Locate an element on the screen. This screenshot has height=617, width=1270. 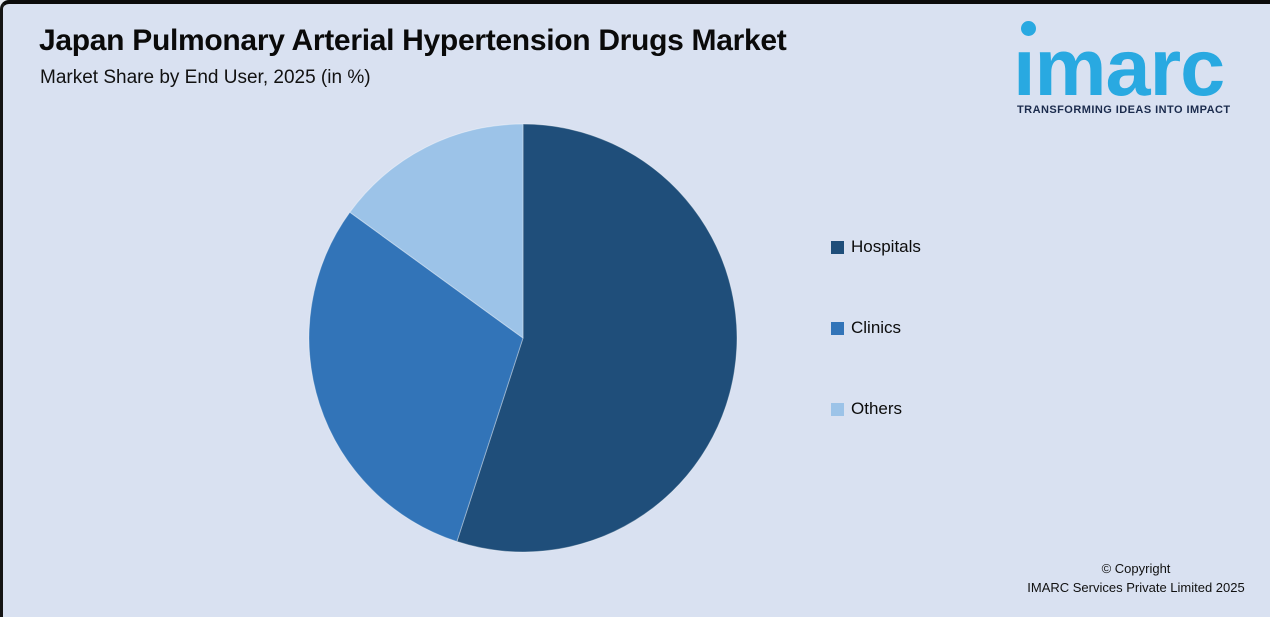
legend-item-others: Others is located at coordinates (876, 409).